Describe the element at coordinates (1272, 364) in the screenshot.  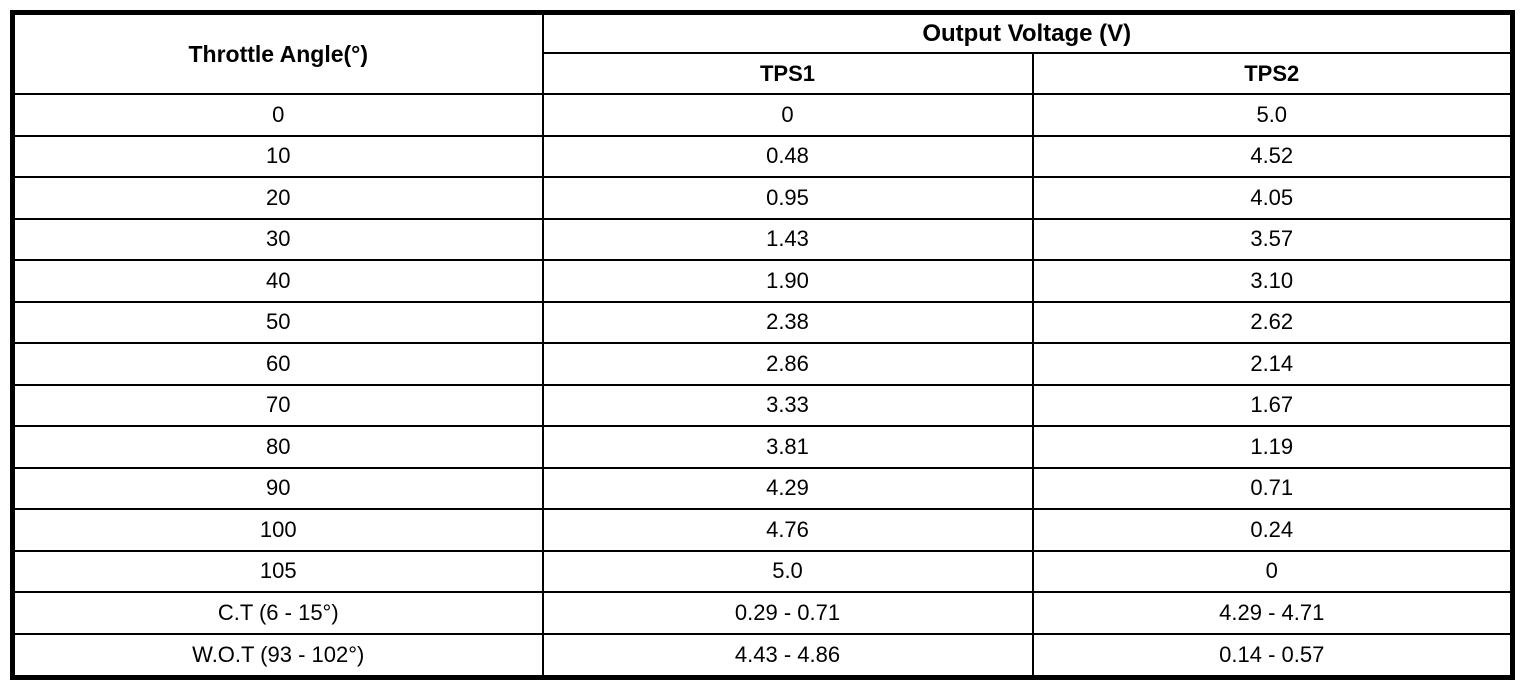
I see `tps2-cell: 2.14` at that location.